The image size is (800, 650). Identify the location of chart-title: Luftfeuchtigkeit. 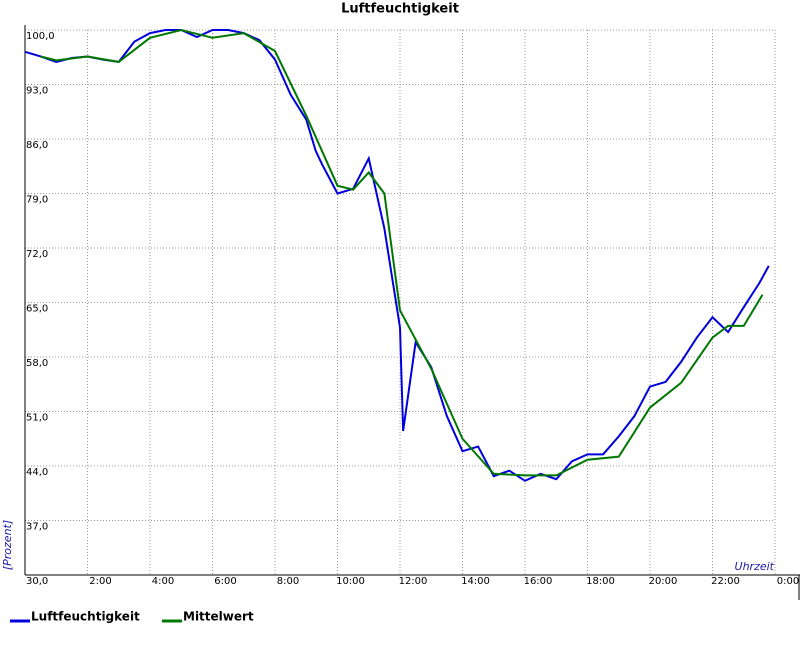
(400, 9).